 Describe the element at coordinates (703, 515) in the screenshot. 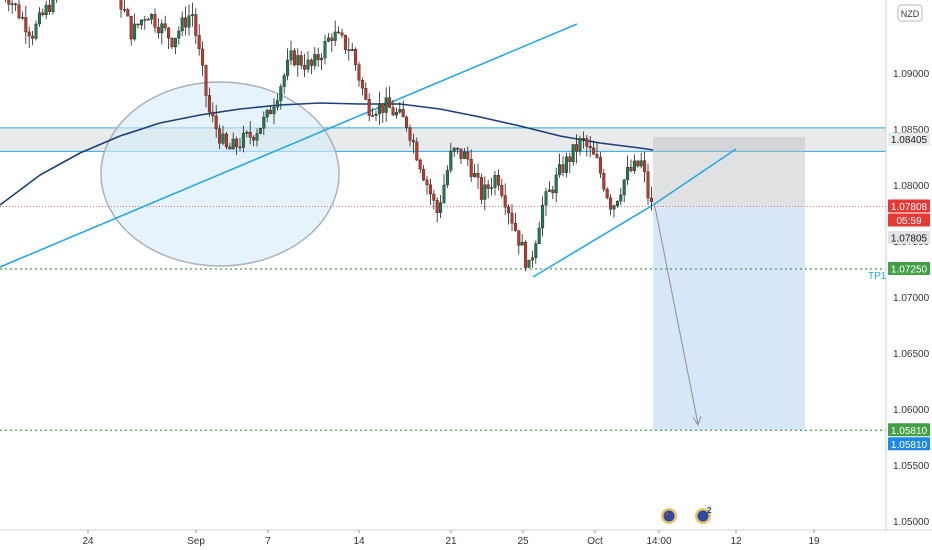

I see `calendar-event-icon: 2` at that location.